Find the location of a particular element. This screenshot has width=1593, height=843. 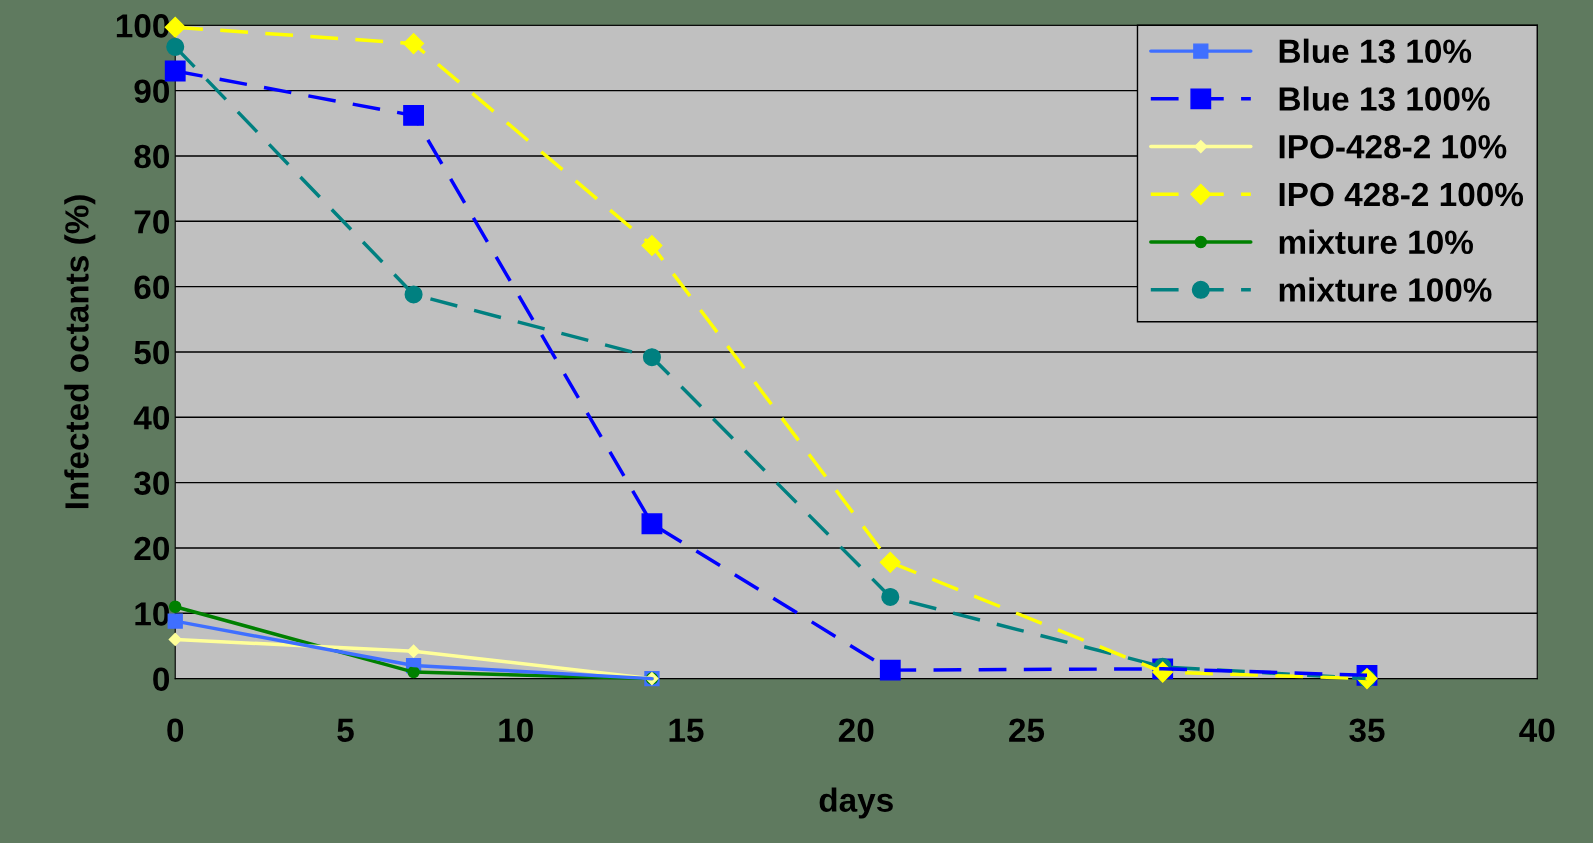

x-tick-label: 35 is located at coordinates (1367, 730).